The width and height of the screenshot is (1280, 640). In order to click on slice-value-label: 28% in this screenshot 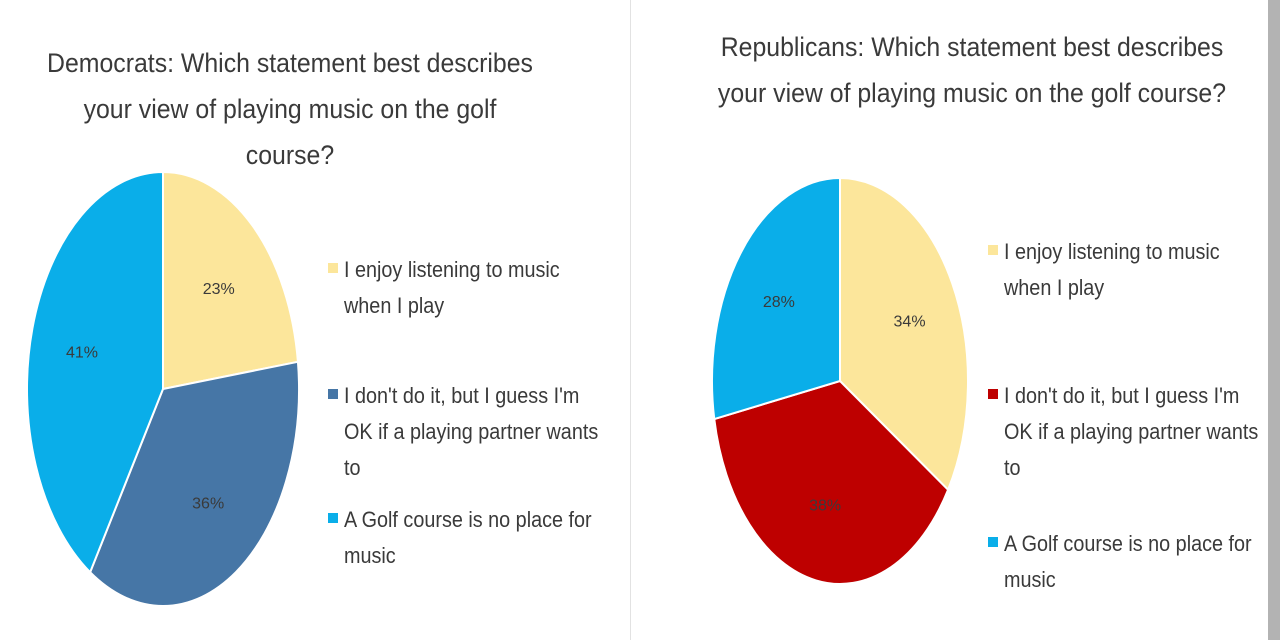, I will do `click(779, 302)`.